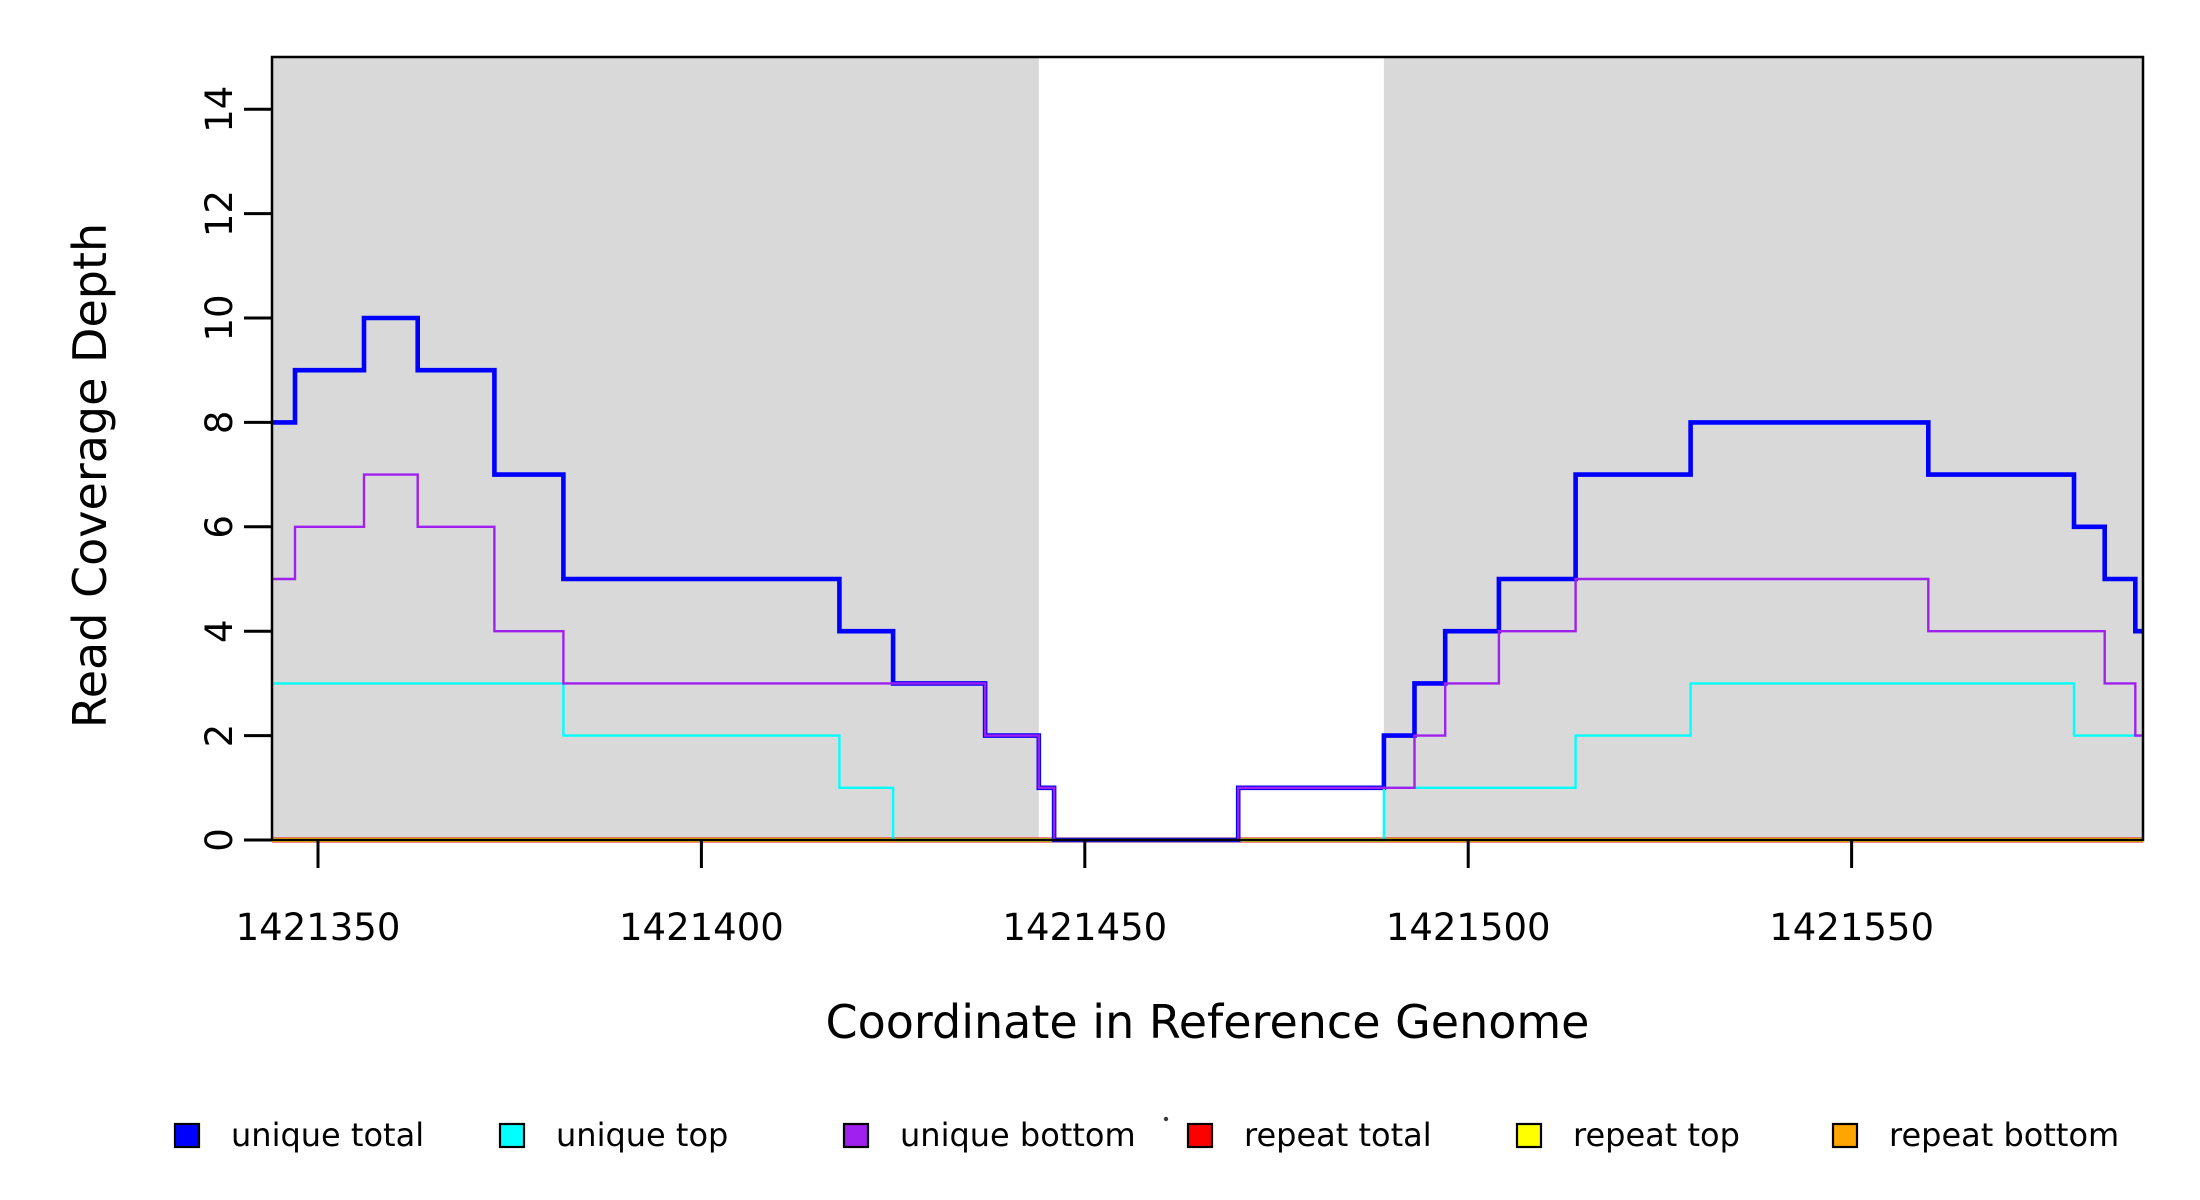  Describe the element at coordinates (219, 317) in the screenshot. I see `y-tick-label: 10` at that location.